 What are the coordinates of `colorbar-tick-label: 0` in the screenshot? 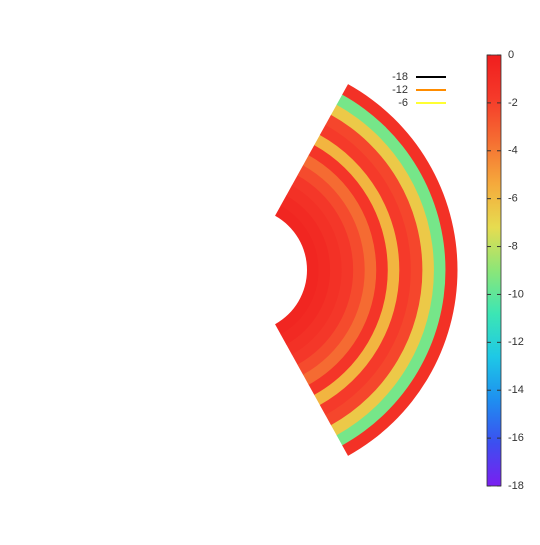 It's located at (511, 55).